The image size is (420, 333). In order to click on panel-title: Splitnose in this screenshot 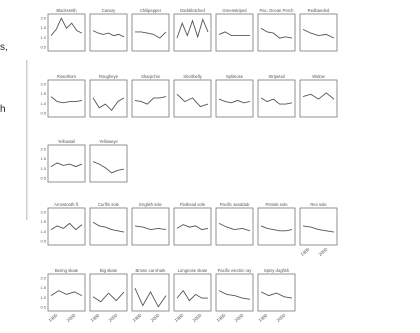, I will do `click(235, 76)`.